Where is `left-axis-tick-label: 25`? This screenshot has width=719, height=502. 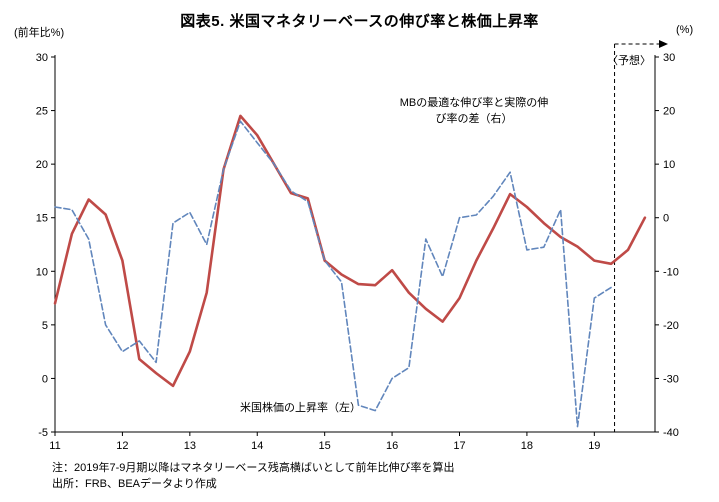
left-axis-tick-label: 25 is located at coordinates (42, 112).